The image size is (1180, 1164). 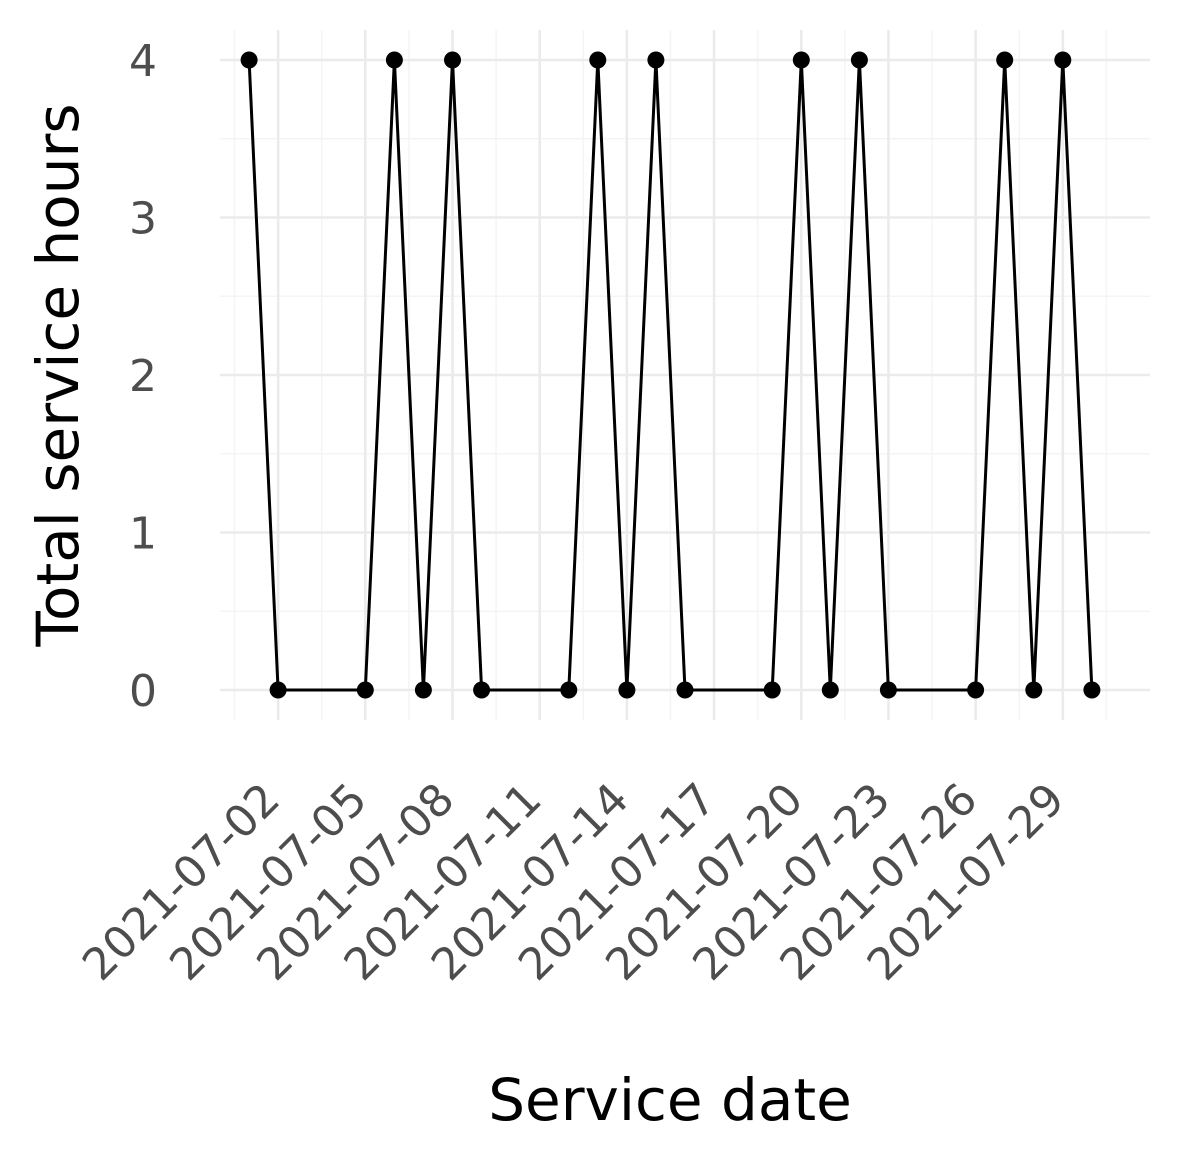 I want to click on y-tick-label: 2, so click(x=143, y=376).